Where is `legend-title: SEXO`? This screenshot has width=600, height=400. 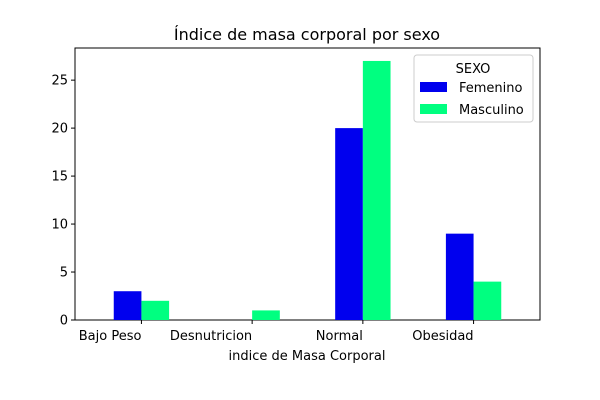
legend-title: SEXO is located at coordinates (473, 69).